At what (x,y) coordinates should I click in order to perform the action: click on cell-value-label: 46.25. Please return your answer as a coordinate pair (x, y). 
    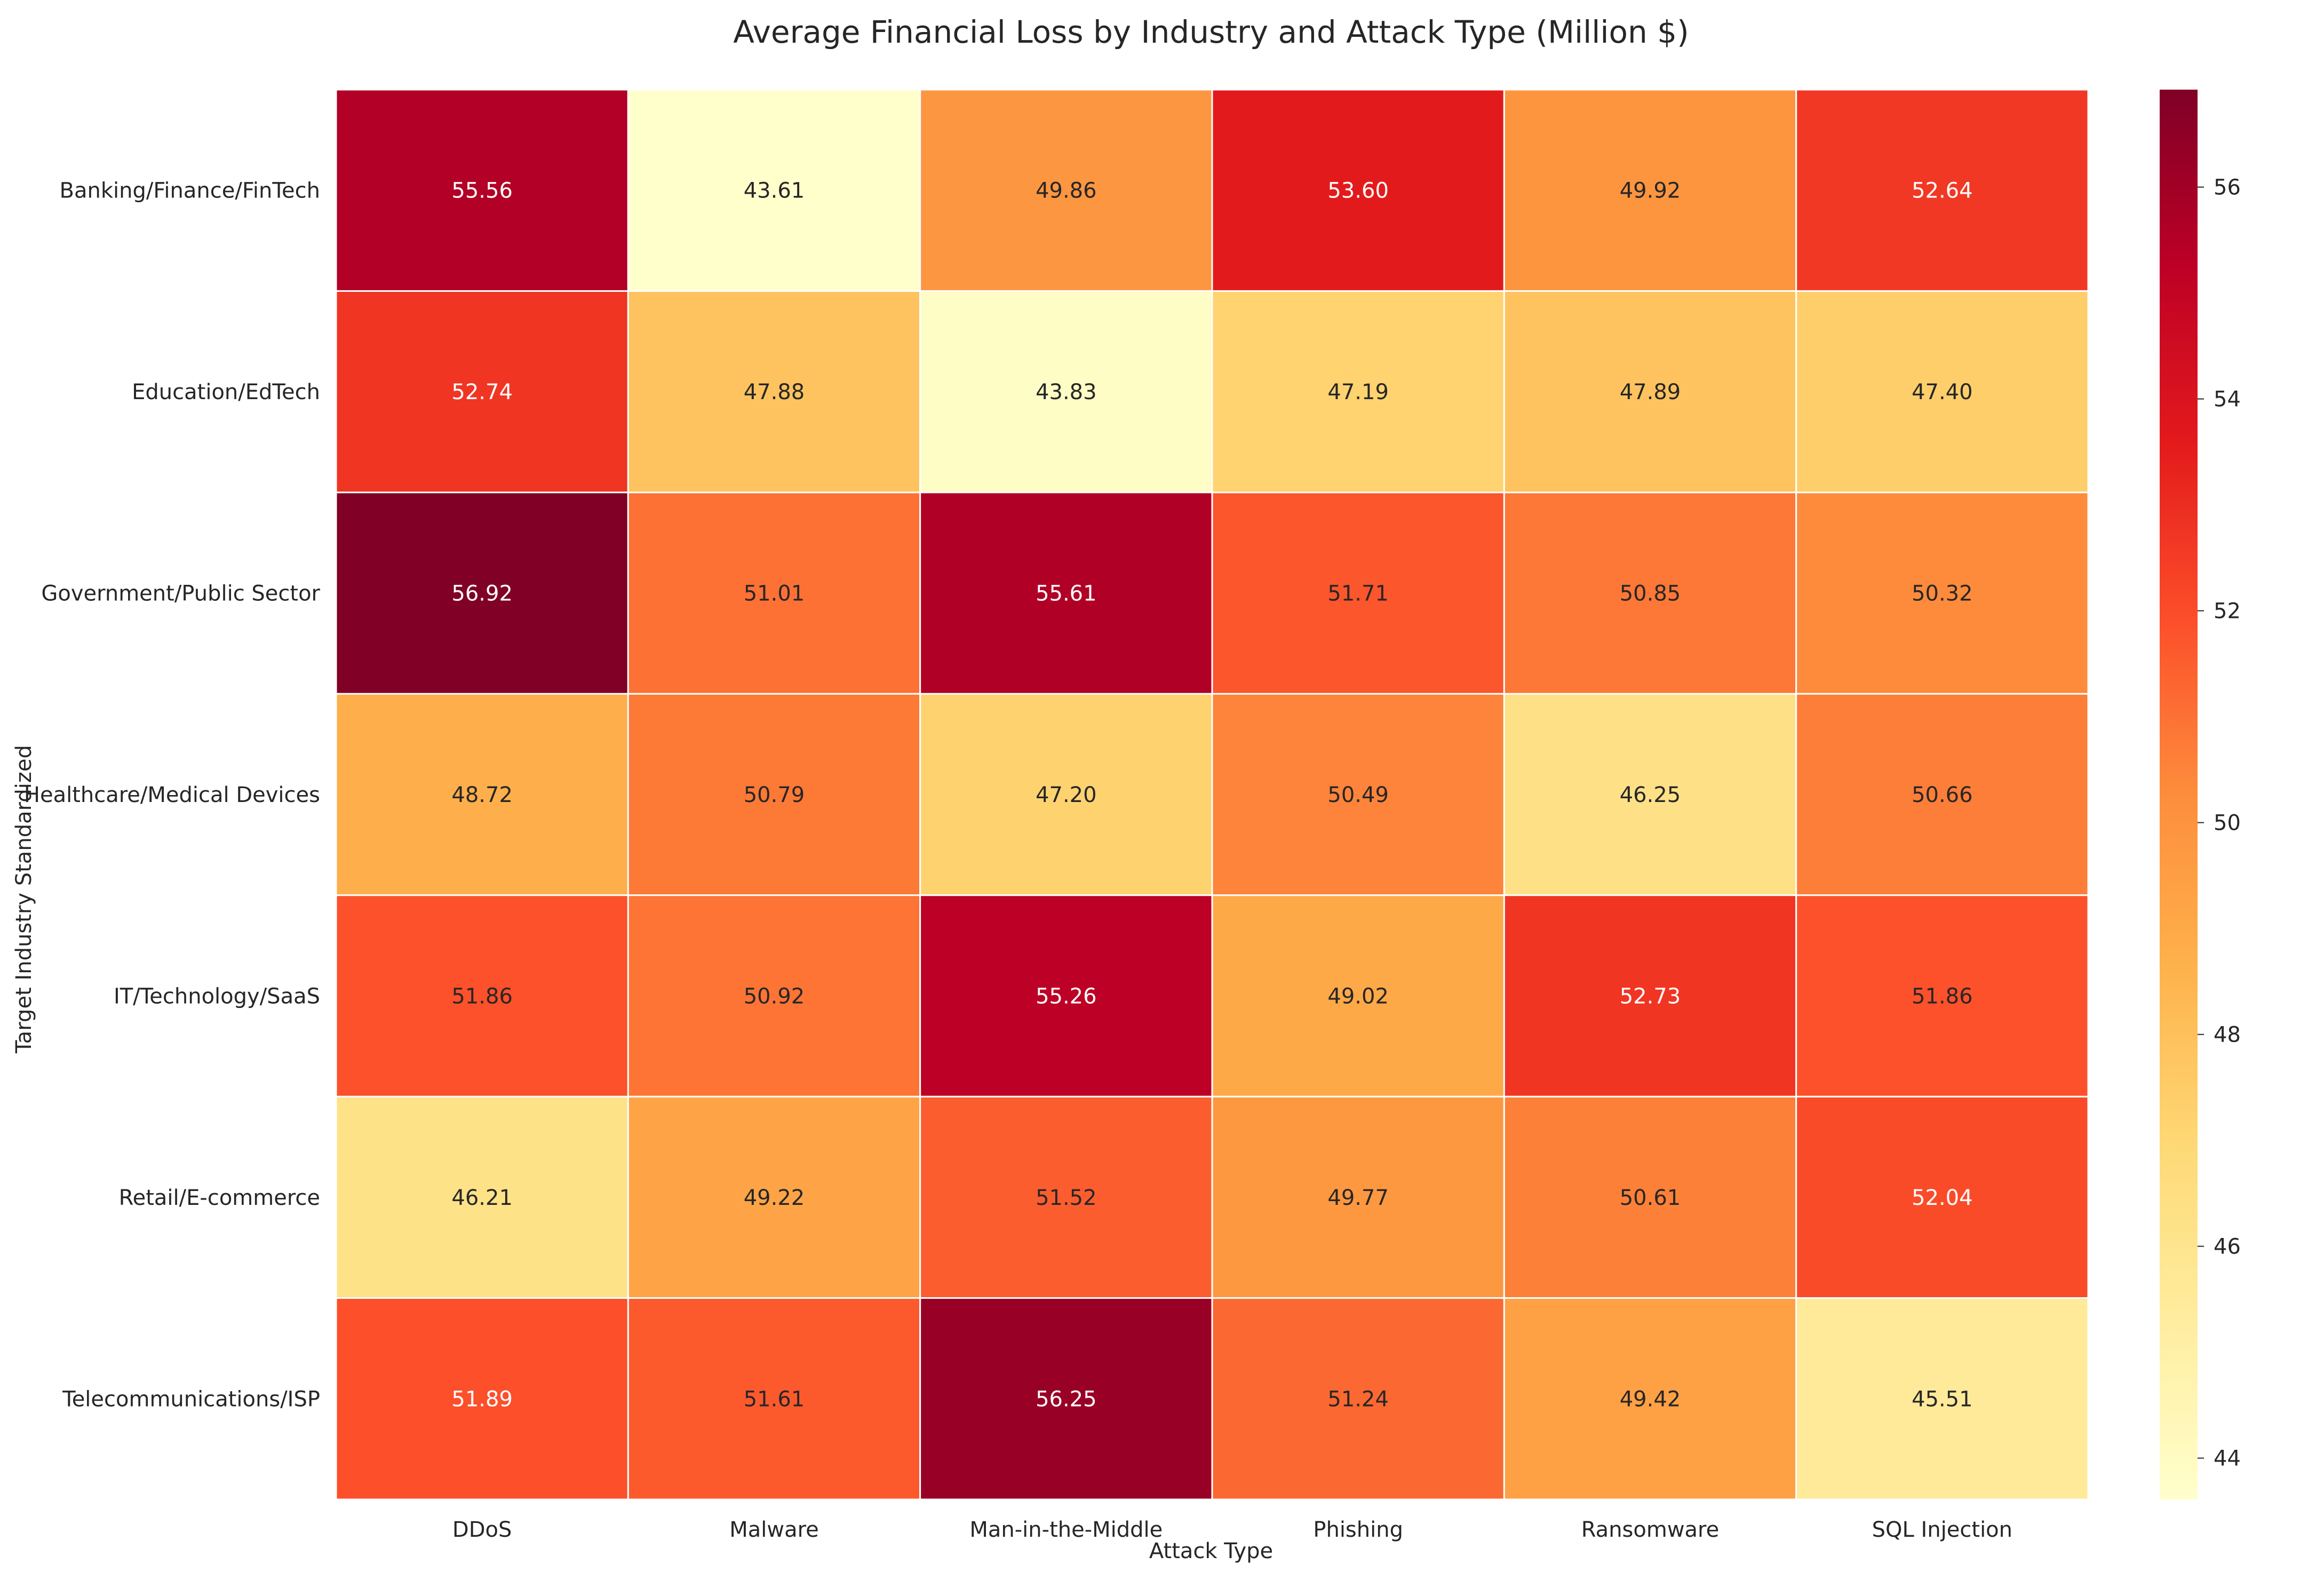
    Looking at the image, I should click on (1650, 795).